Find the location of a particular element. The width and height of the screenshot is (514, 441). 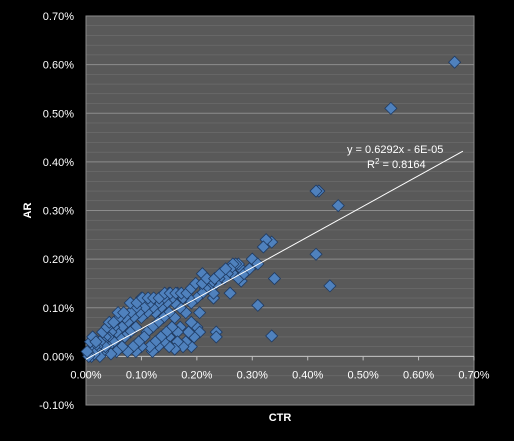

x-tick-label: 0.20% is located at coordinates (196, 375).